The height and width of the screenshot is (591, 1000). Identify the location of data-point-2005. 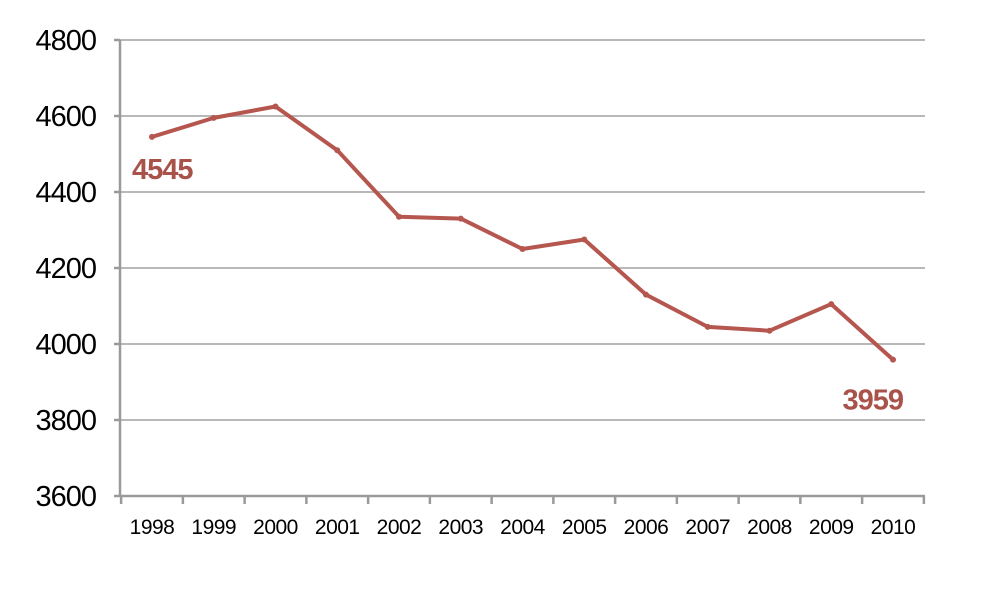
(584, 239).